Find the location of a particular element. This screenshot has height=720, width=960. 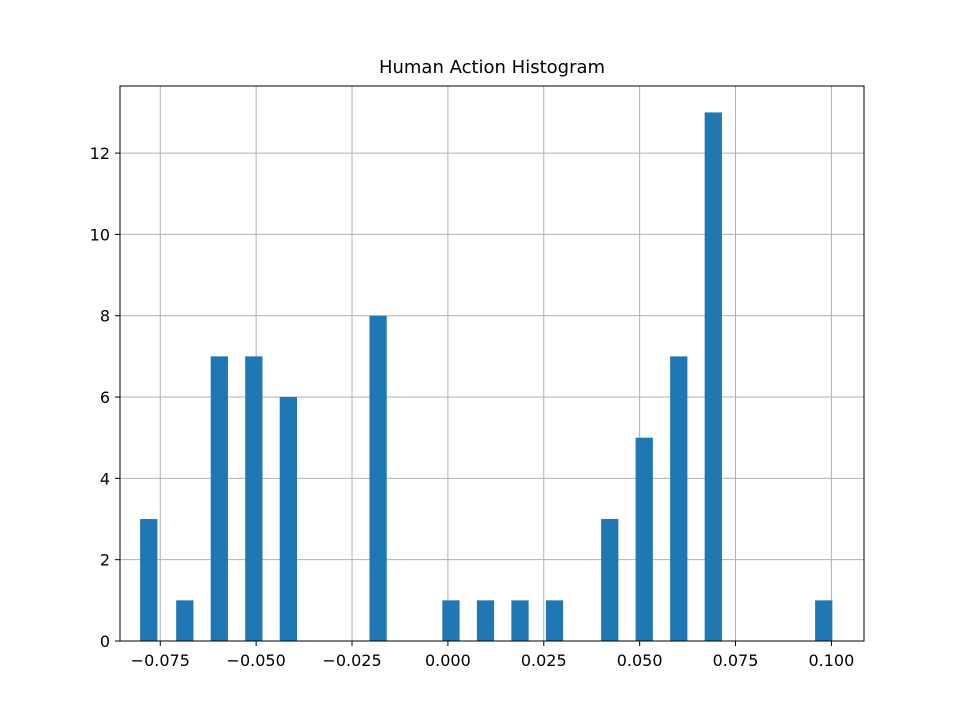

y-tick-label: 6 is located at coordinates (105, 397).